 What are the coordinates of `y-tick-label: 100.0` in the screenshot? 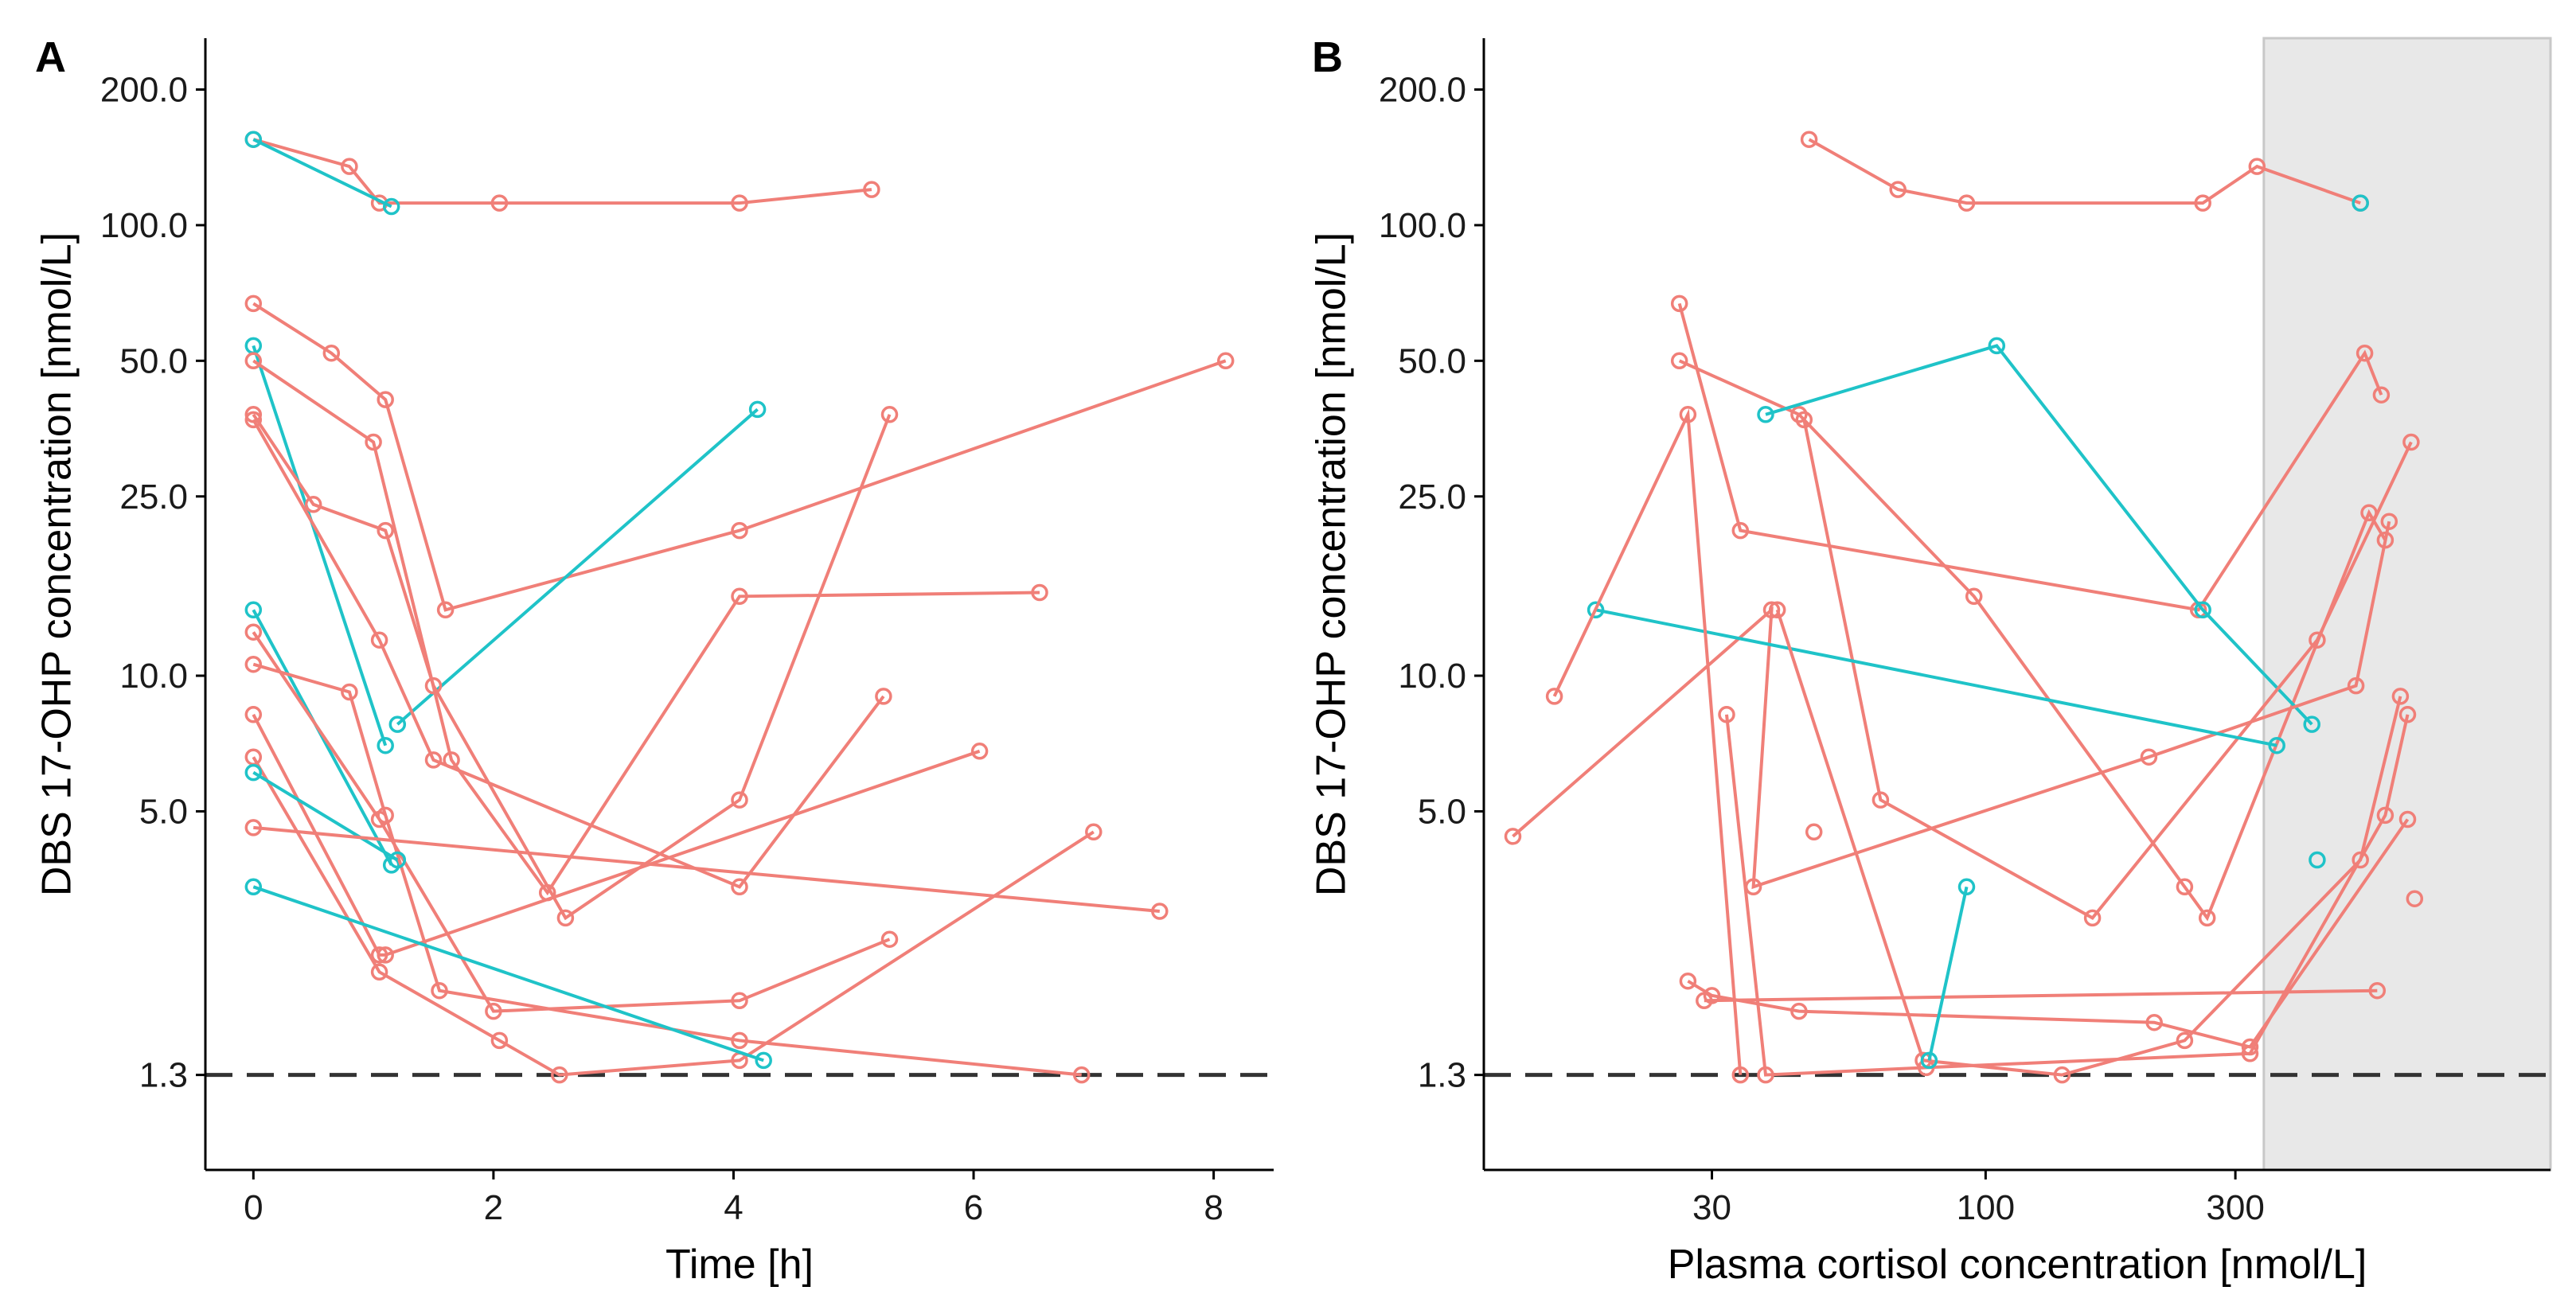 It's located at (144, 225).